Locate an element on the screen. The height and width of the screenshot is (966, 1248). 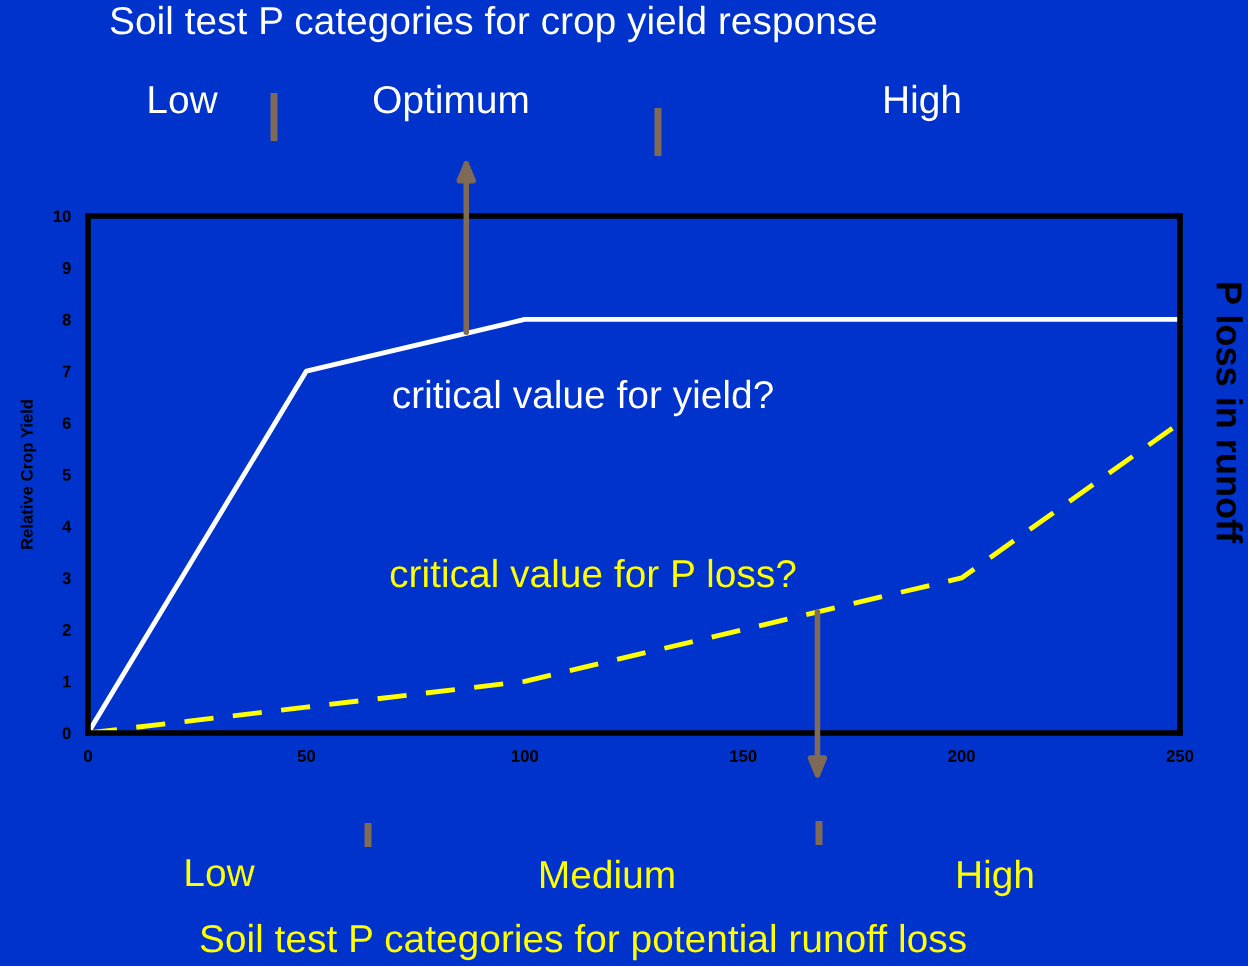
annotation: critical value for yield? is located at coordinates (583, 398).